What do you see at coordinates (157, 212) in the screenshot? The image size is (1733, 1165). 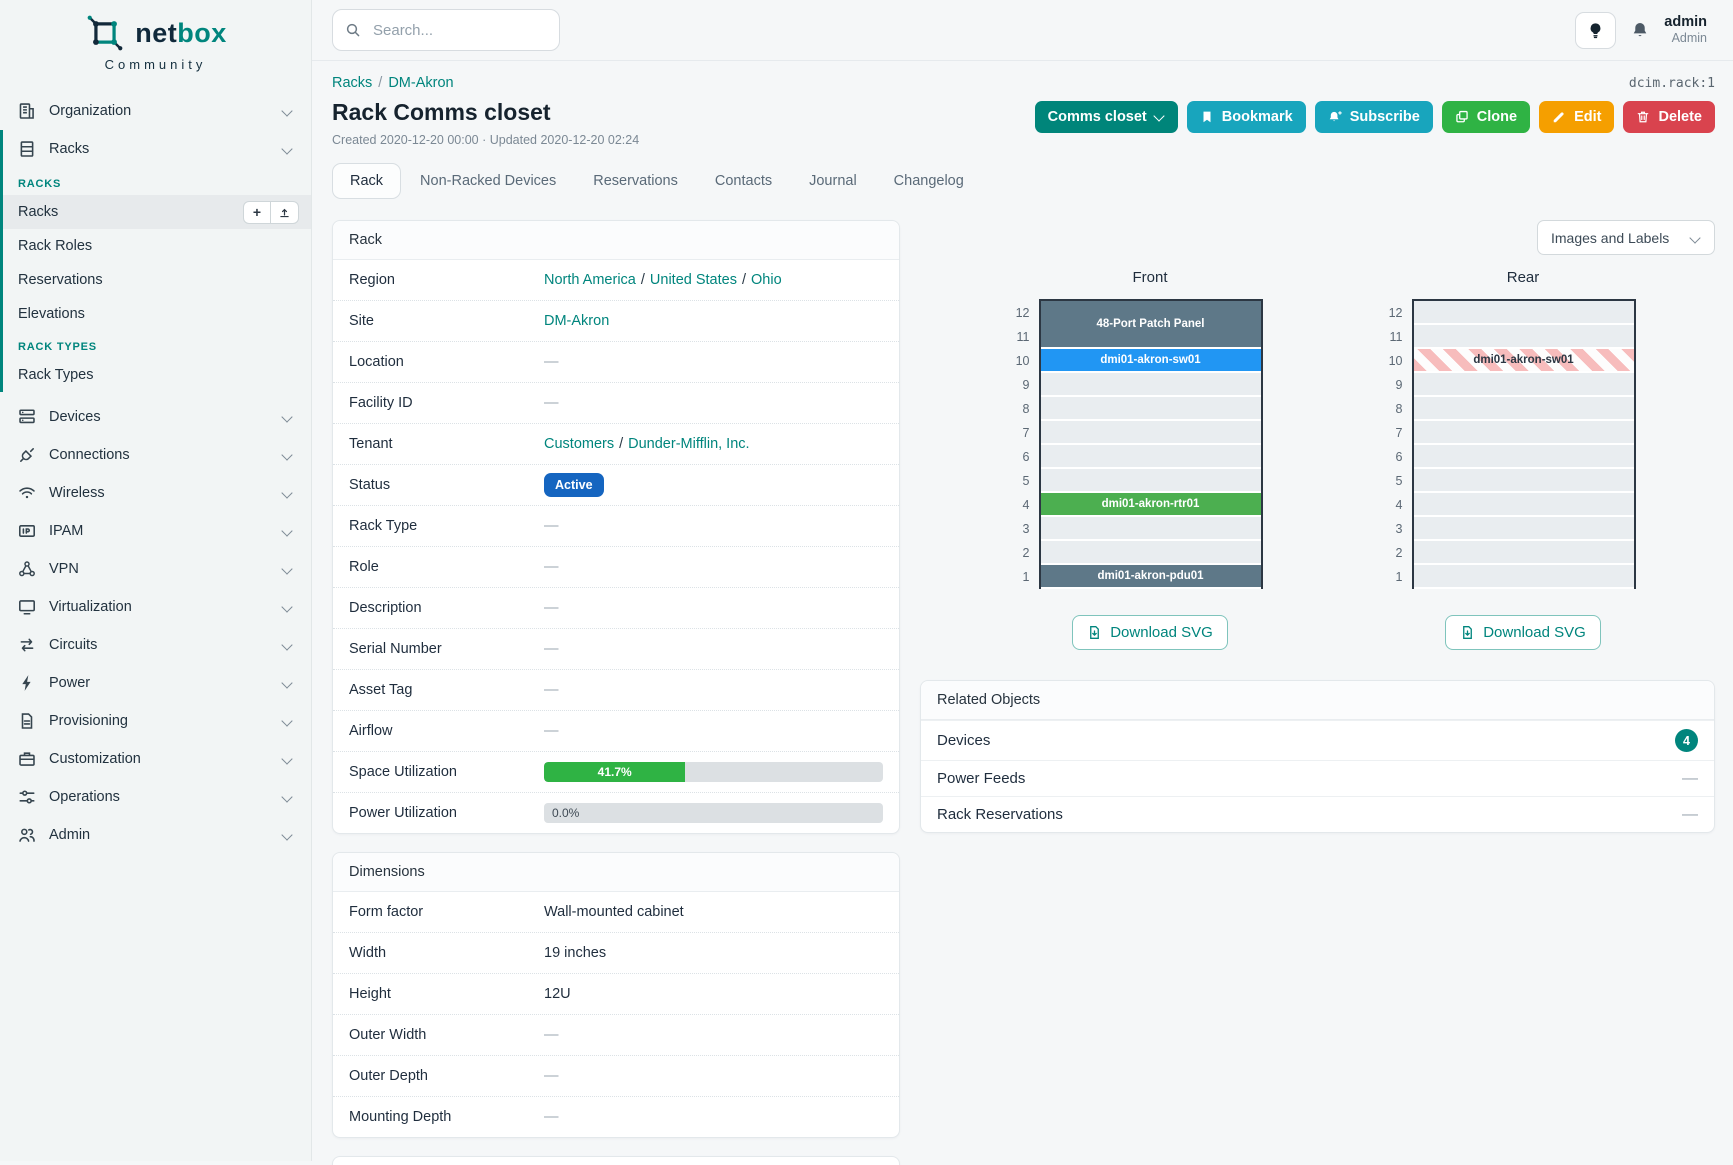 I see `sidebar-item-racks: Racks +` at bounding box center [157, 212].